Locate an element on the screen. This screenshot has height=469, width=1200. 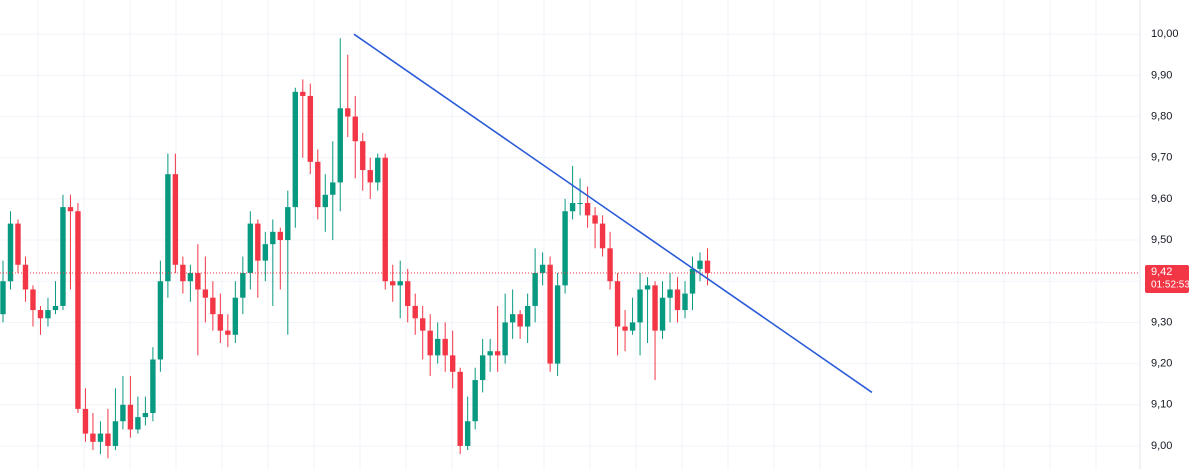
y-tick-label: 9,30 is located at coordinates (1161, 322).